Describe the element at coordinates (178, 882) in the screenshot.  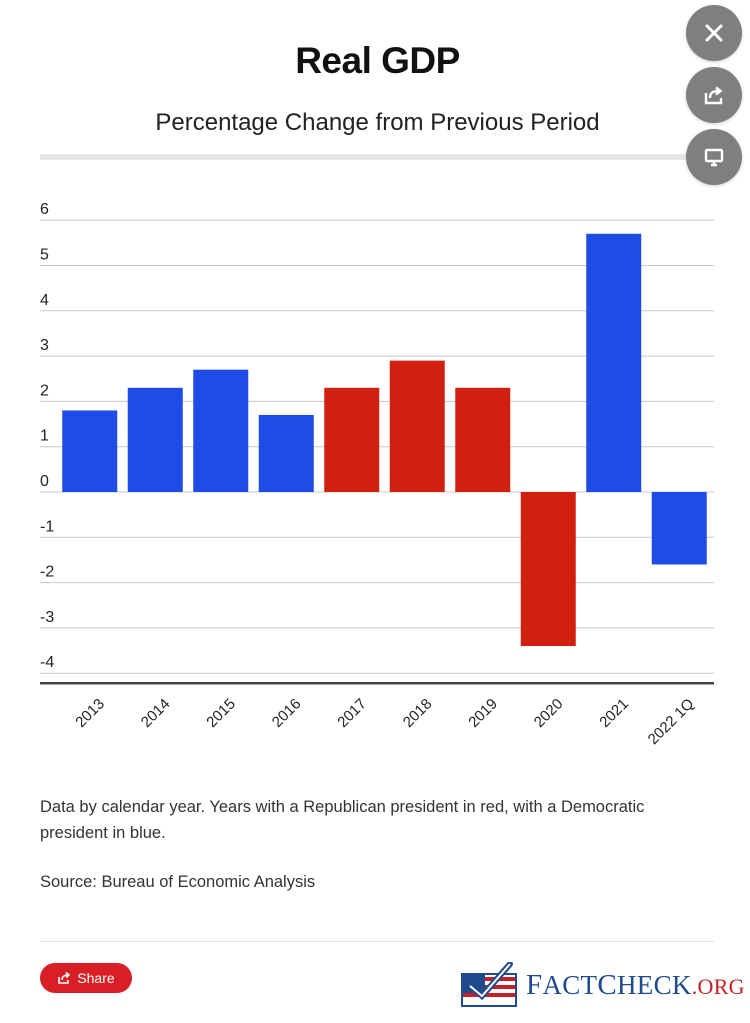
I see `chart-source: Source: Bureau of Economic Analysis` at that location.